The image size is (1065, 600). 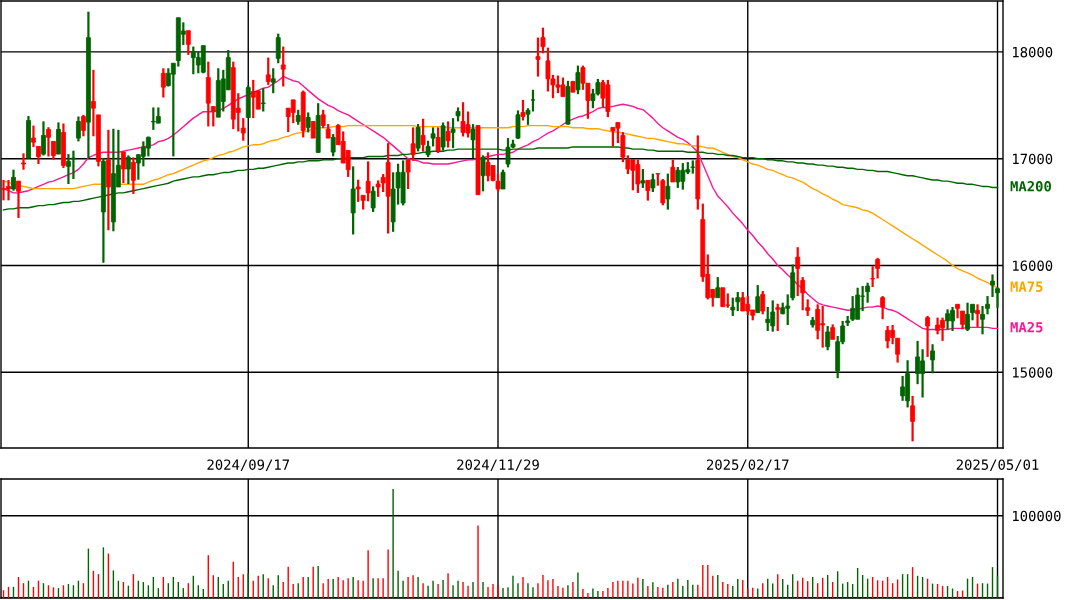 What do you see at coordinates (1033, 265) in the screenshot?
I see `y-tick-label: 16000` at bounding box center [1033, 265].